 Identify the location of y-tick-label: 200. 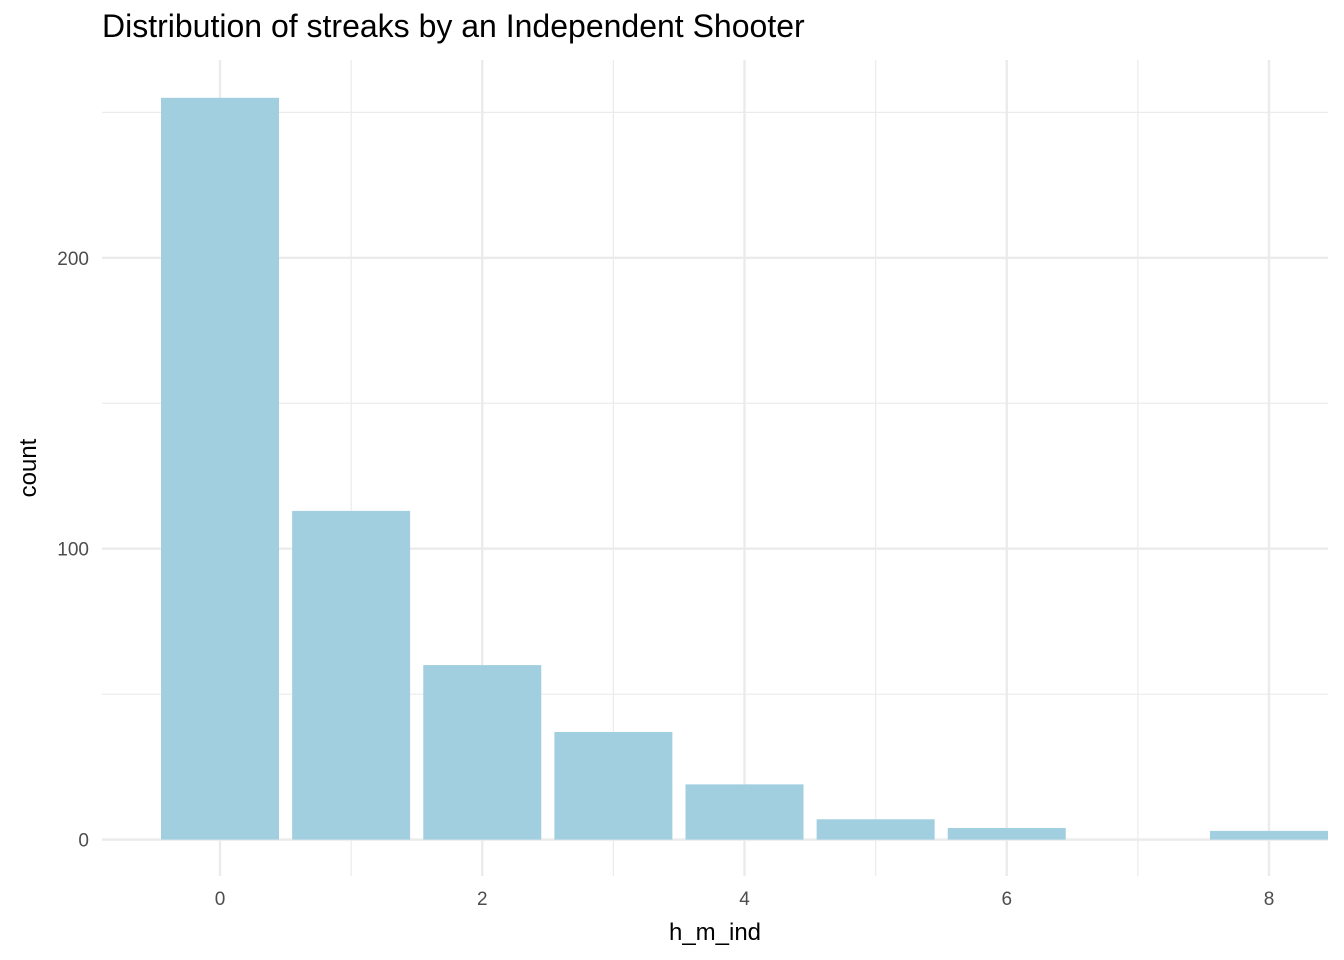
(73, 259).